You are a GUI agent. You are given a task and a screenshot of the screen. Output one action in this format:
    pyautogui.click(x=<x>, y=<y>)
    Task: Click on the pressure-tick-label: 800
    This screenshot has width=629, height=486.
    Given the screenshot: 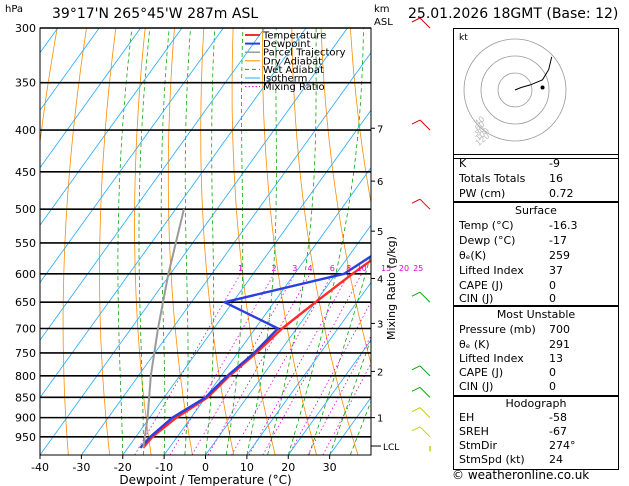 What is the action you would take?
    pyautogui.click(x=25, y=376)
    